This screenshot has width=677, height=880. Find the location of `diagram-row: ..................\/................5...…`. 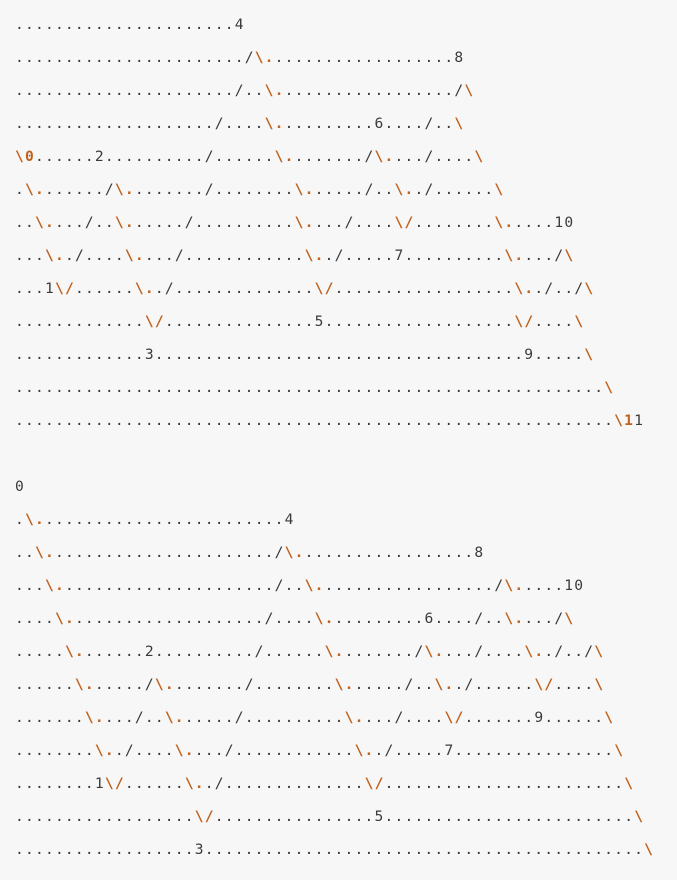

diagram-row: ..................\/................5...… is located at coordinates (330, 816).